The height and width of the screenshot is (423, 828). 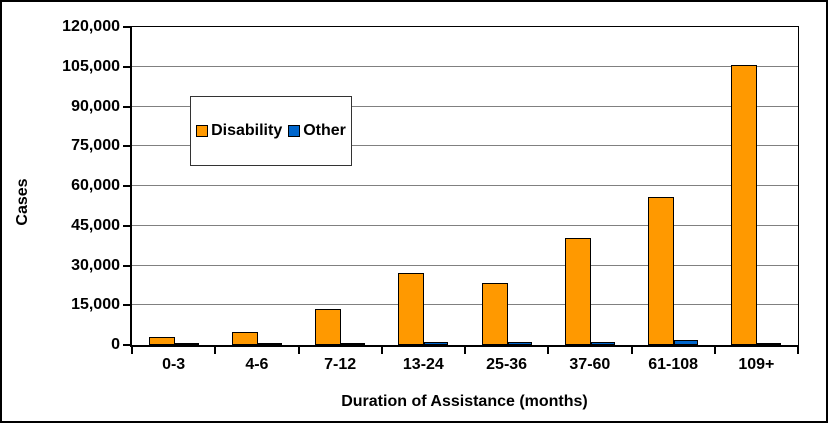 I want to click on y-tick-label: 0, so click(x=115, y=344).